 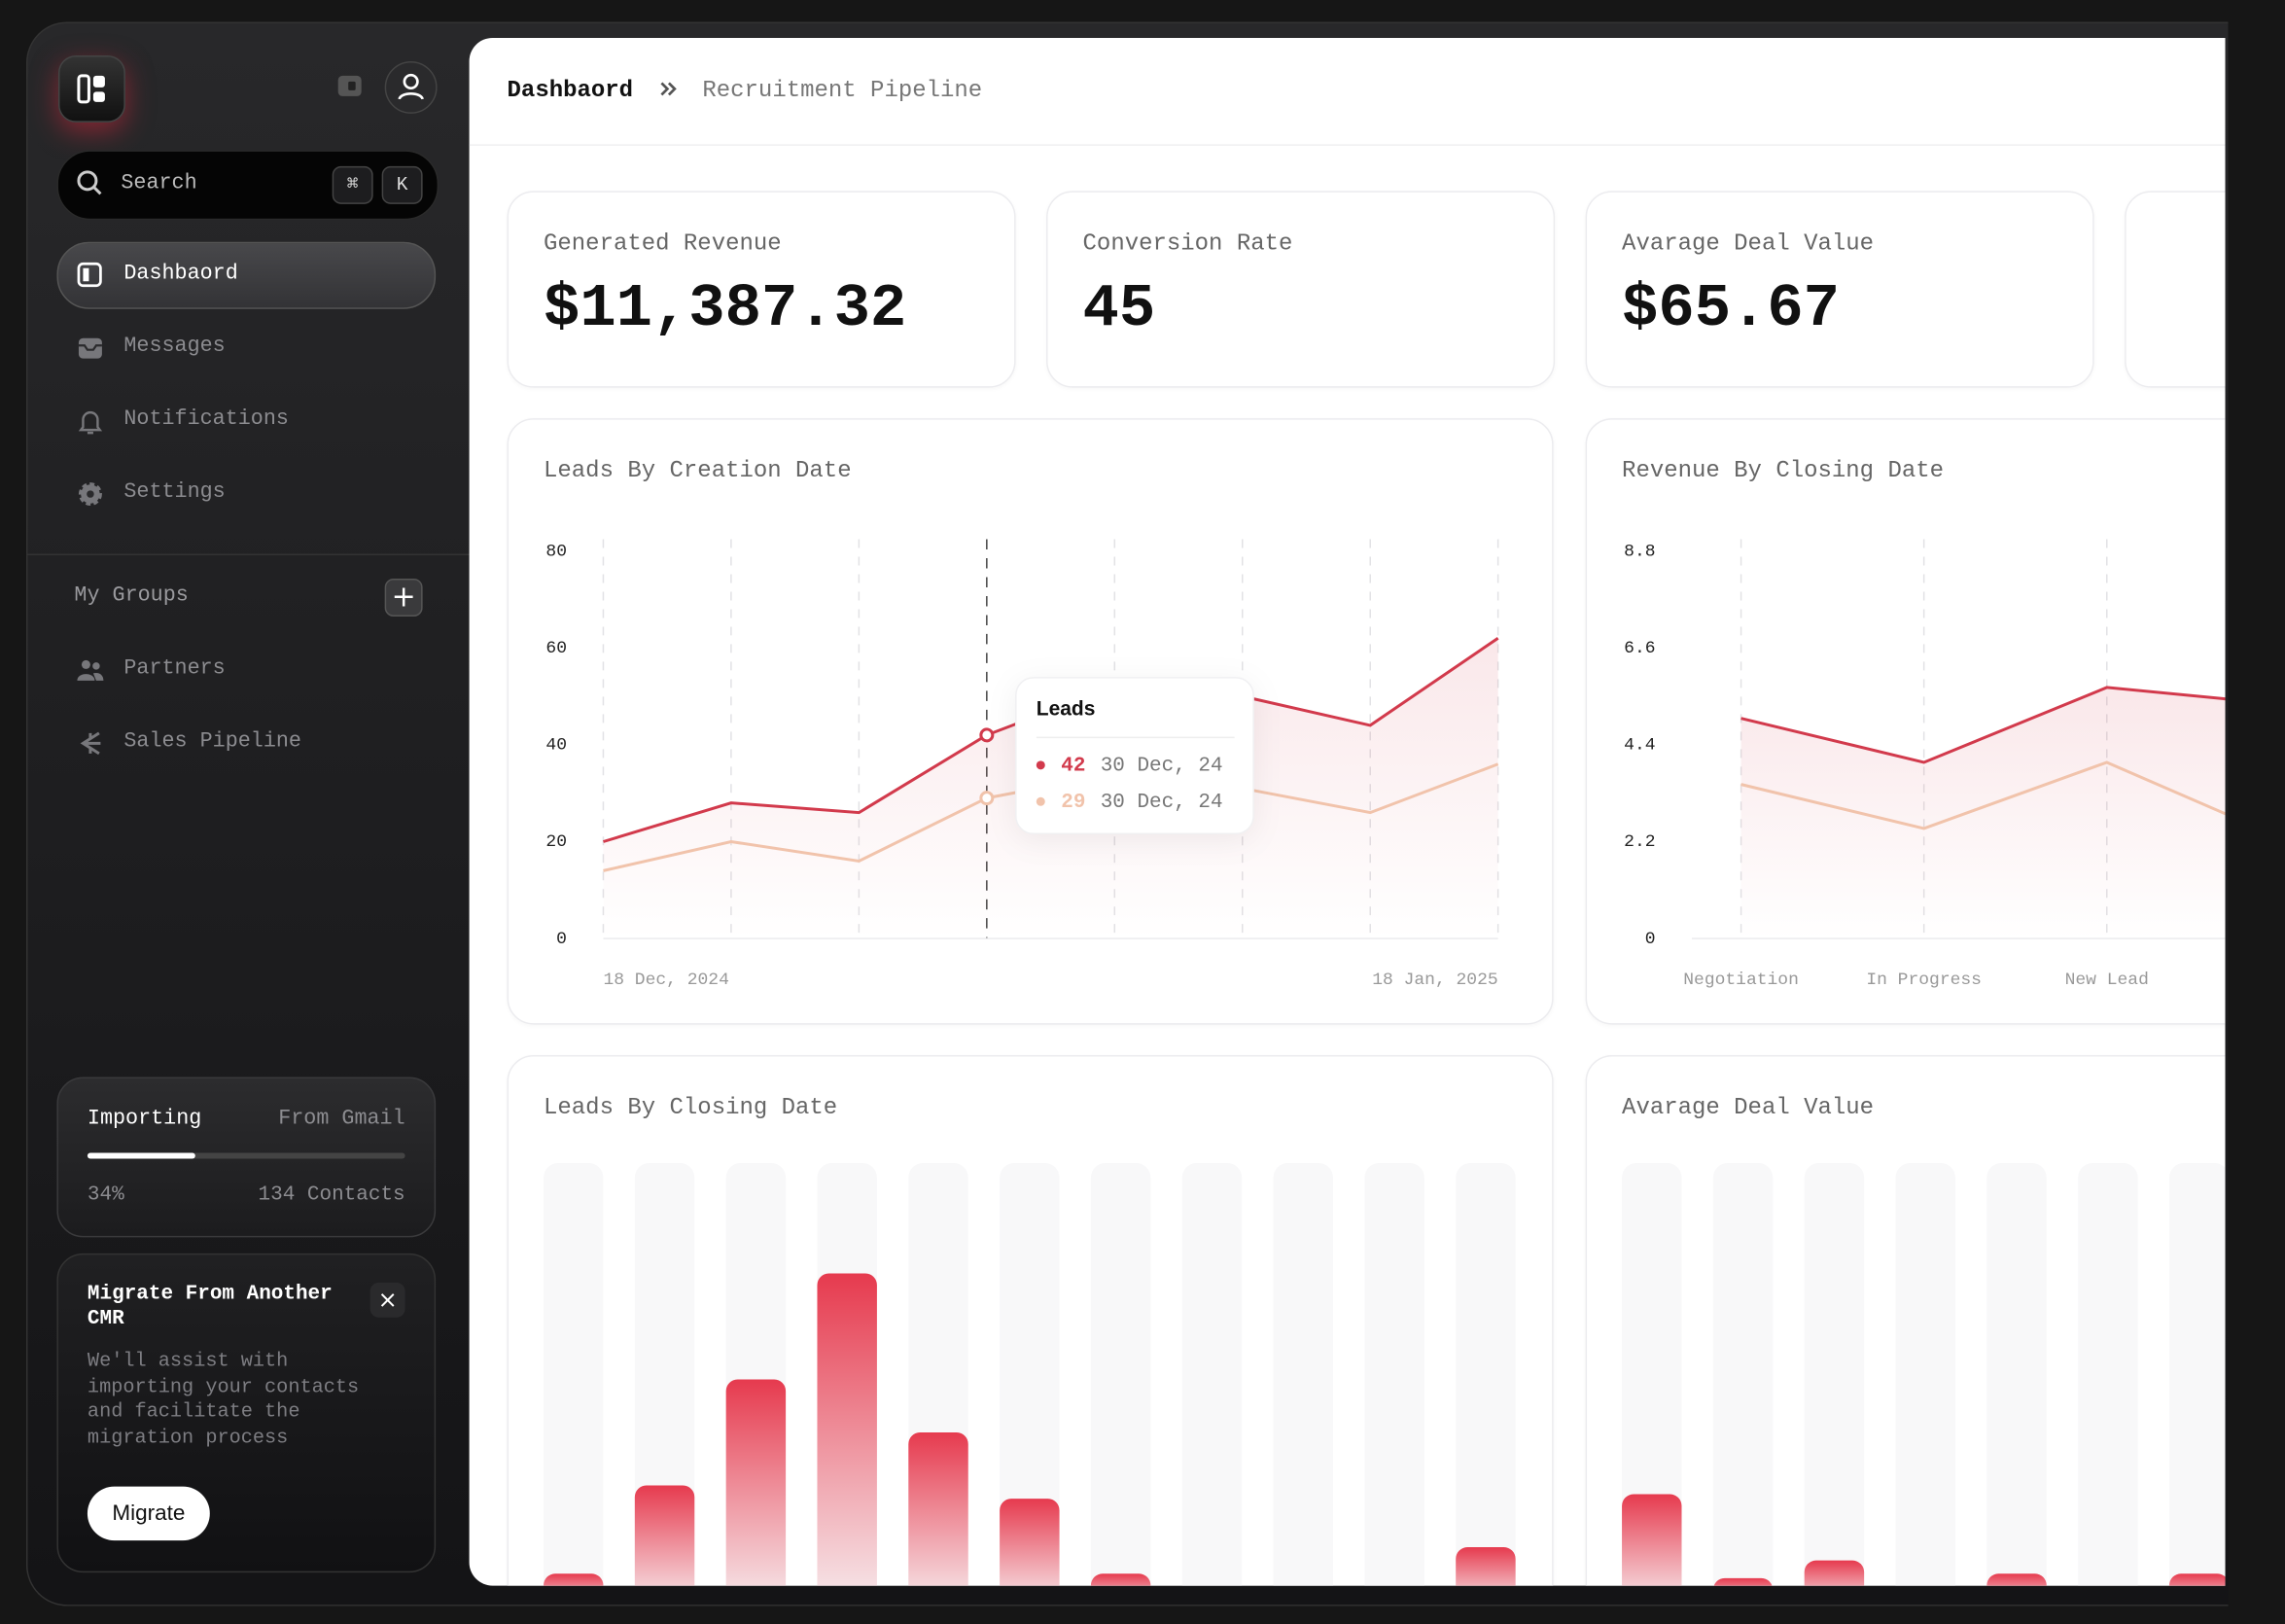 I want to click on progress-track, so click(x=246, y=1155).